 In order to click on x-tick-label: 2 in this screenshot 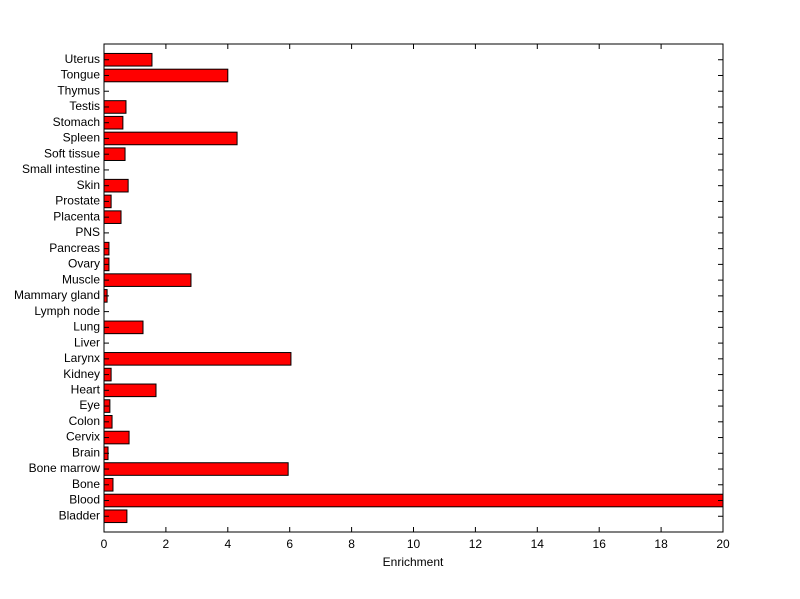, I will do `click(166, 544)`.